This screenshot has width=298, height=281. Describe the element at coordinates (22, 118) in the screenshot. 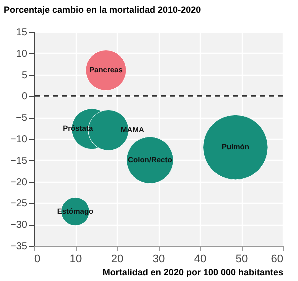

I see `y-tick-label: −5` at that location.